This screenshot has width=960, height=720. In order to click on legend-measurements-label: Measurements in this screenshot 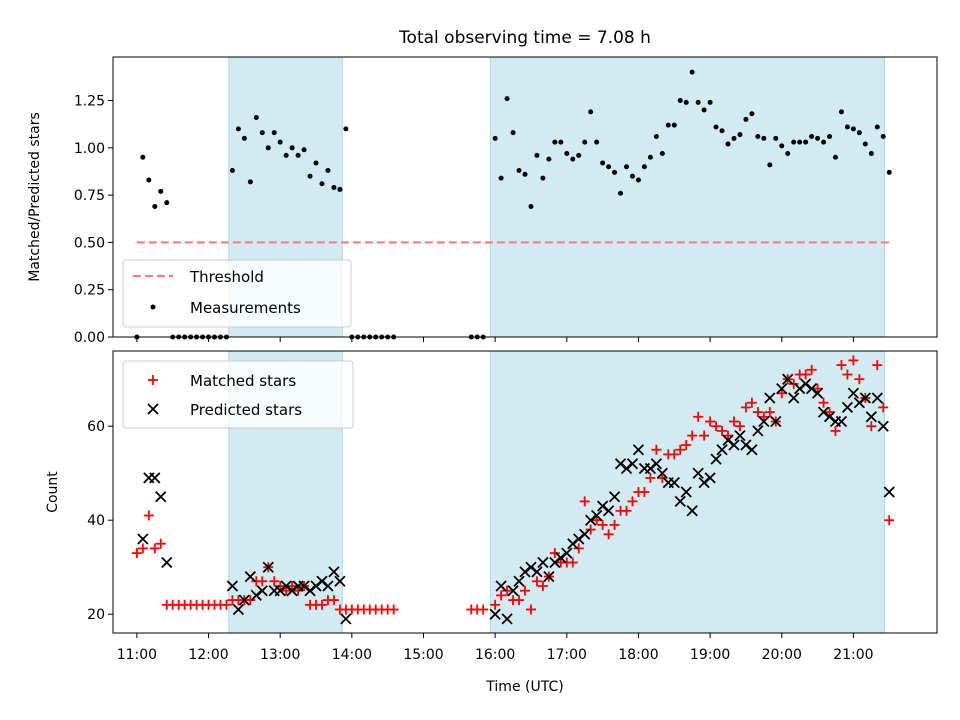, I will do `click(245, 308)`.